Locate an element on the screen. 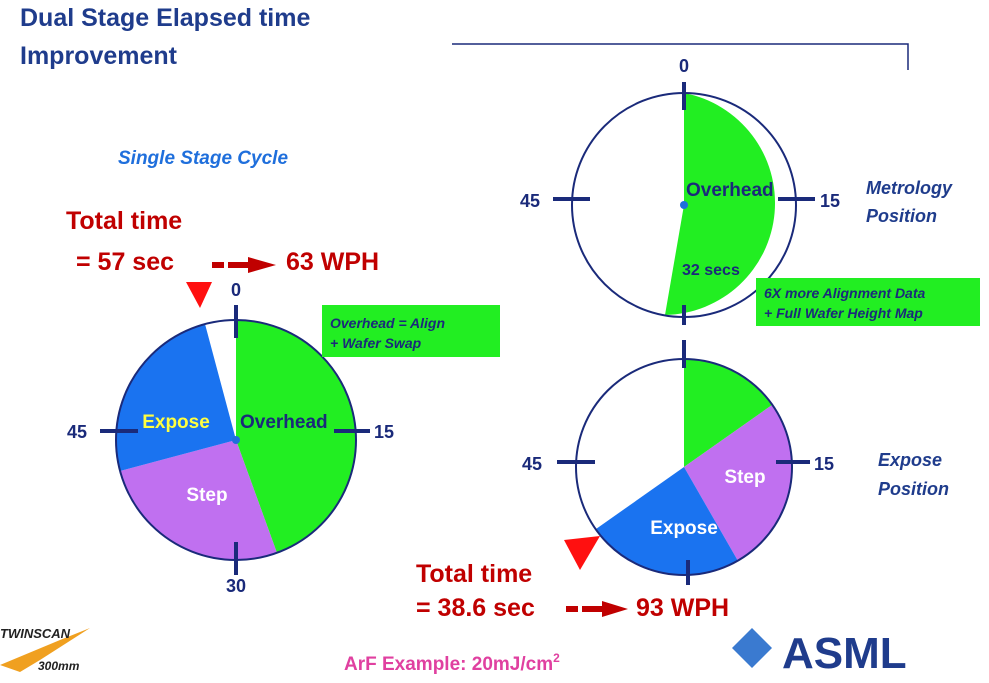  total-value: = 57 sec is located at coordinates (125, 262).